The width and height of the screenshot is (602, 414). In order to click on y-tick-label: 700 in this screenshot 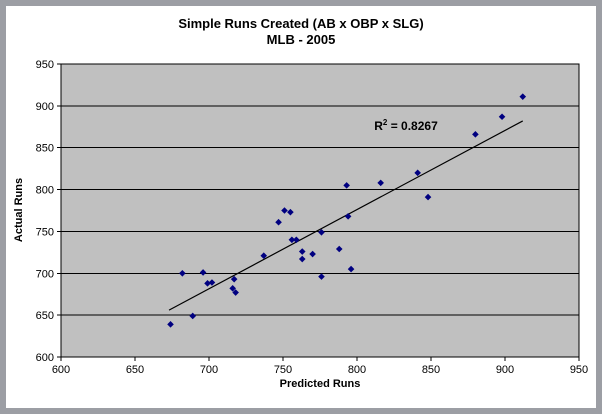, I will do `click(45, 274)`.